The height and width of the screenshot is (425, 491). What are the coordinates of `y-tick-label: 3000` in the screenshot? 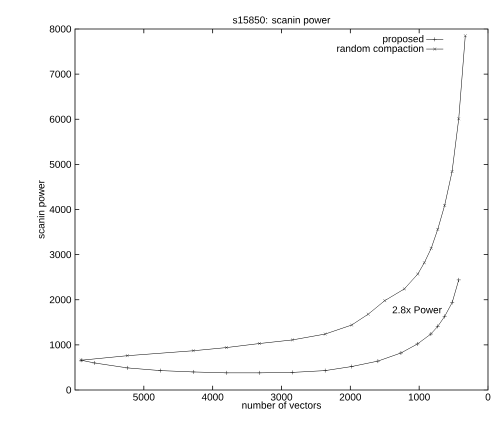 It's located at (61, 254).